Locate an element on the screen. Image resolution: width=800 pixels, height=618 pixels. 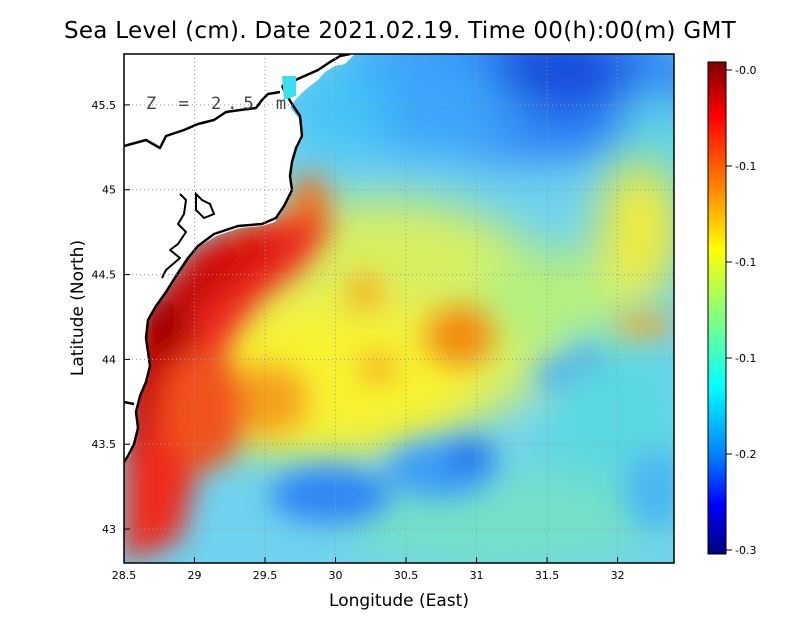
coastline-north is located at coordinates (202, 120).